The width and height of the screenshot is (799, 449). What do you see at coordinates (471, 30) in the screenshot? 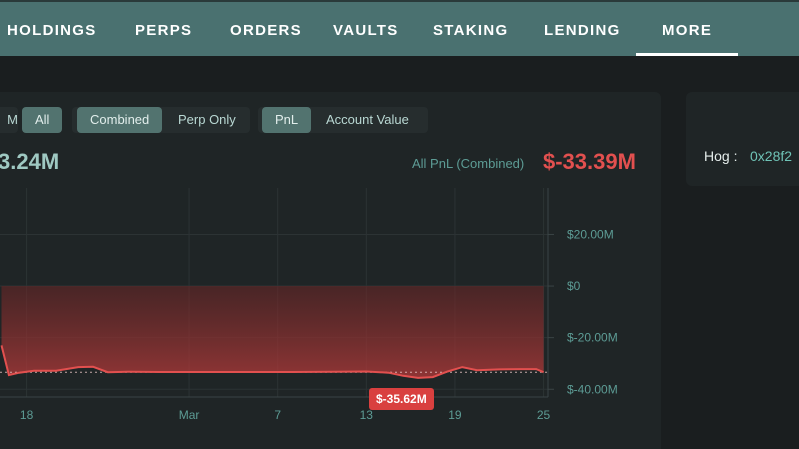
I see `nav-tab-staking: STAKING` at bounding box center [471, 30].